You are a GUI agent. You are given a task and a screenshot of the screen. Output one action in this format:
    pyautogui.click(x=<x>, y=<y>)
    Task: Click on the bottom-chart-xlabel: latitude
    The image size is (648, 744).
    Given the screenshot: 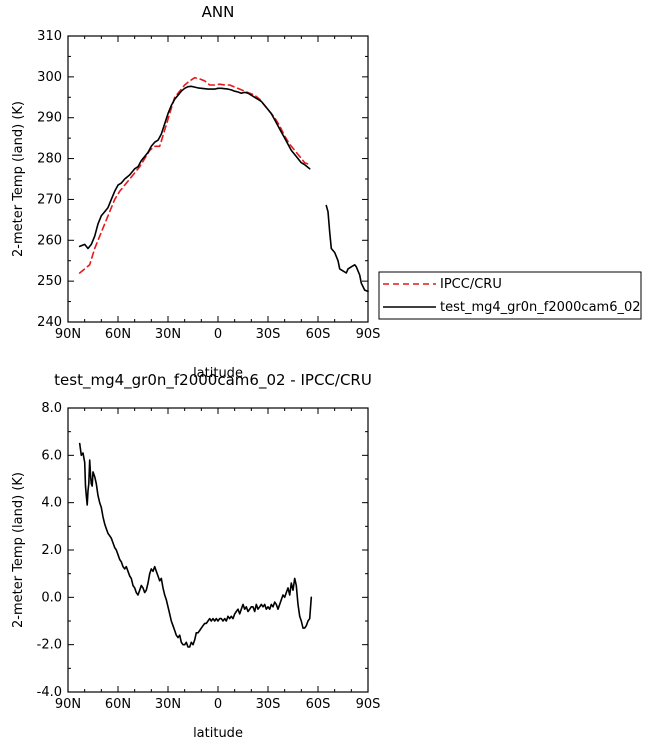 What is the action you would take?
    pyautogui.click(x=218, y=733)
    